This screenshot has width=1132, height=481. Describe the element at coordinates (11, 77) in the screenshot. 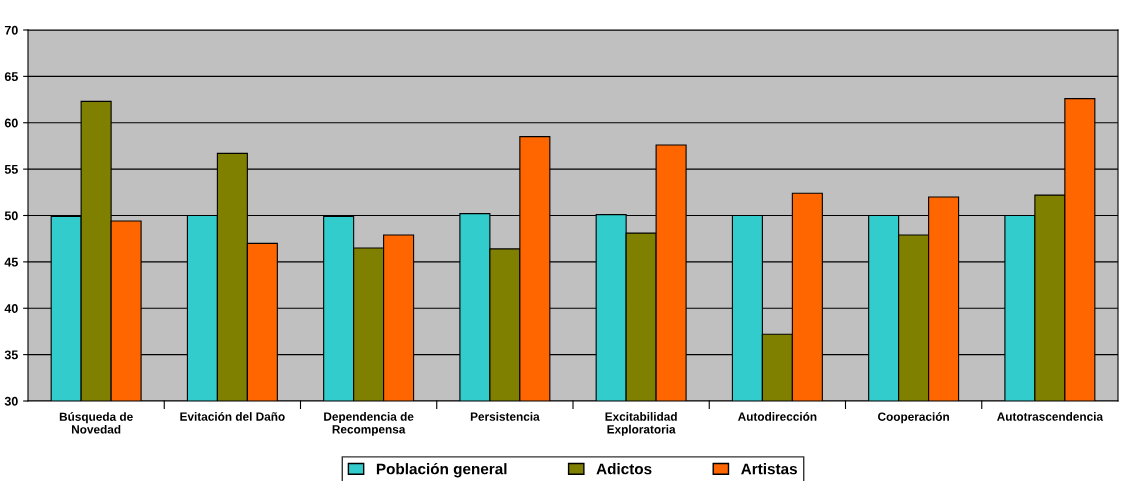

I see `y-tick-label: 65` at that location.